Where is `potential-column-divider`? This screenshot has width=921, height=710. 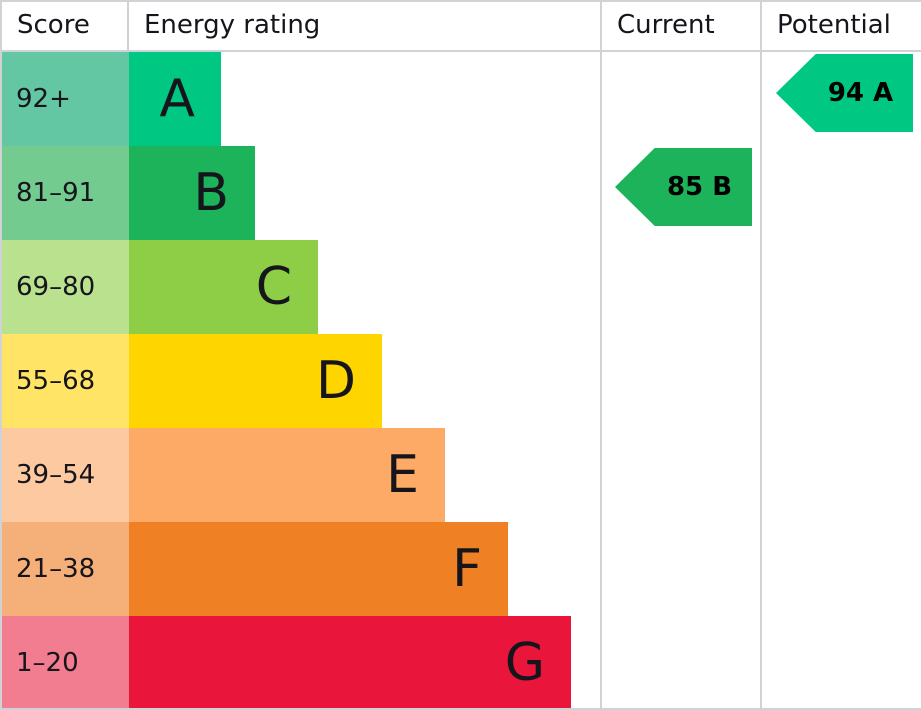 potential-column-divider is located at coordinates (761, 356).